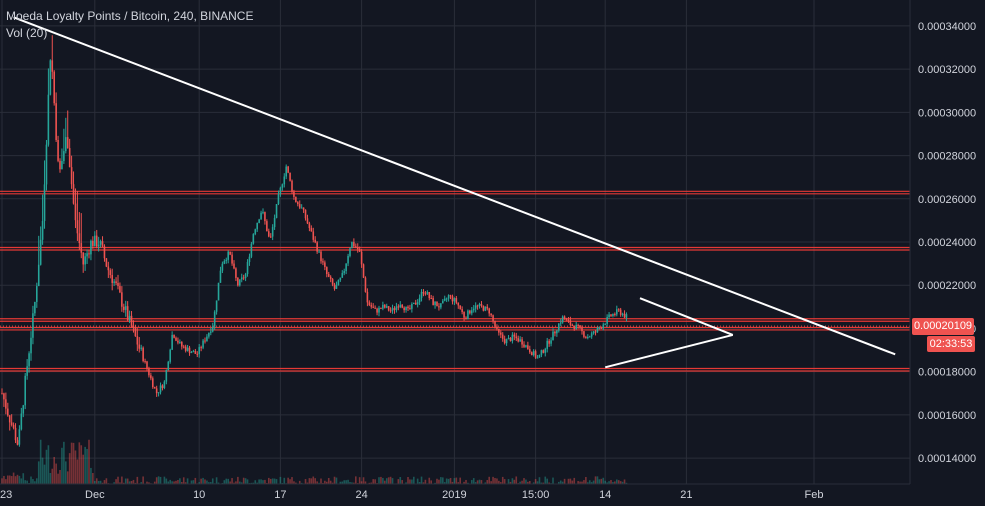 This screenshot has height=506, width=985. What do you see at coordinates (947, 243) in the screenshot?
I see `price-tick-label: 0.00024000` at bounding box center [947, 243].